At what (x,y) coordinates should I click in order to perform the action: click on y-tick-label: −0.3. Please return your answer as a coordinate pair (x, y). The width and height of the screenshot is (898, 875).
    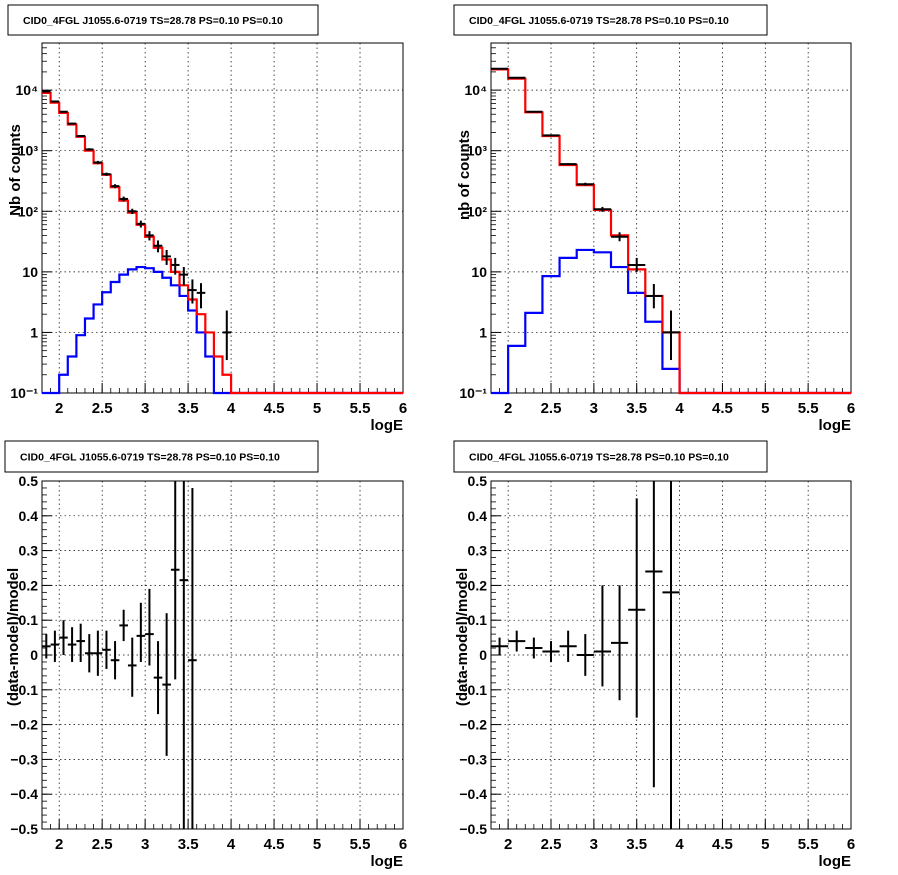
    Looking at the image, I should click on (24, 759).